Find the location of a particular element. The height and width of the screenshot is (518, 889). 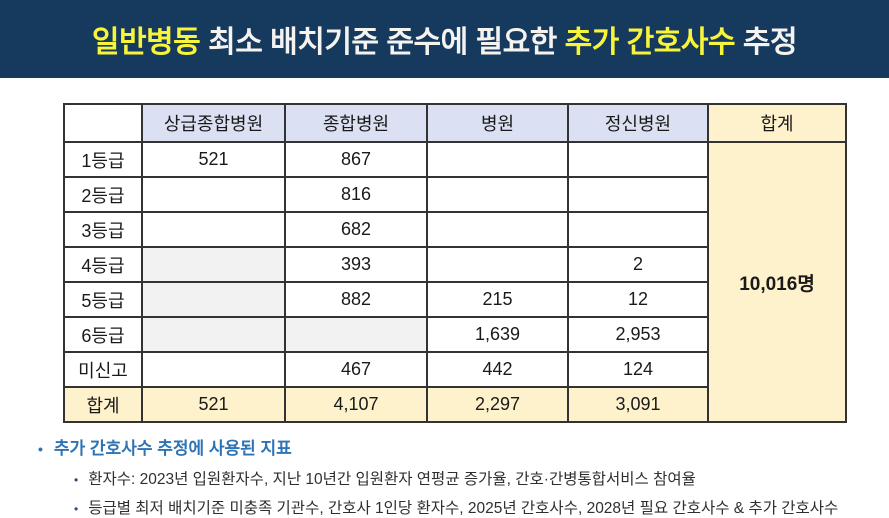

table-row-grade2: 2등급 816 is located at coordinates (454, 194).